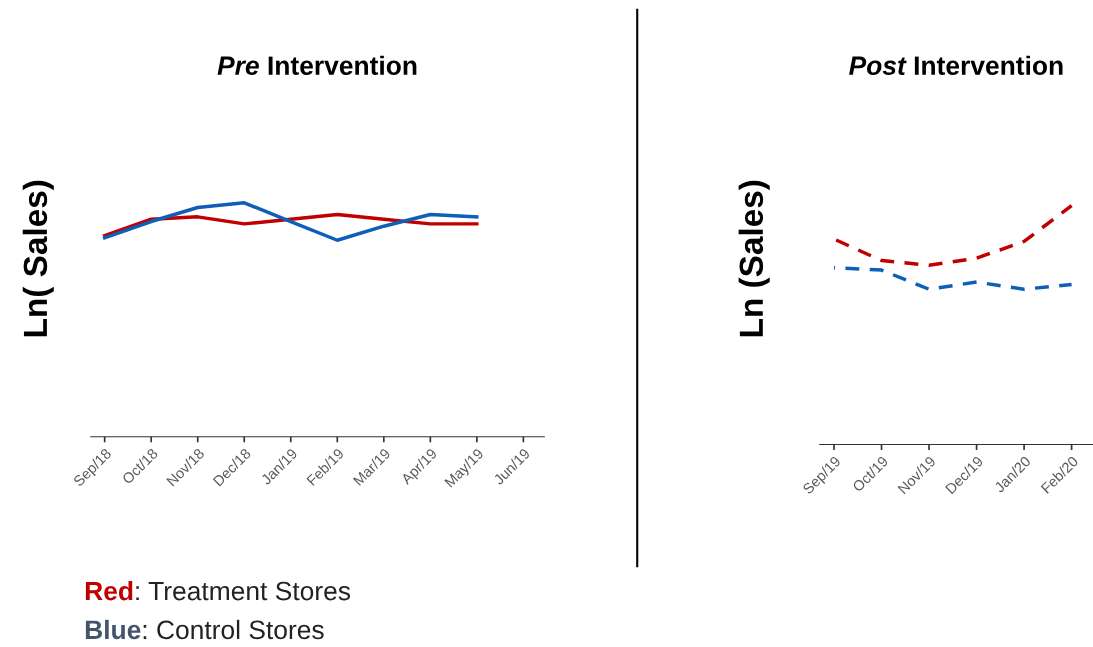 Image resolution: width=1093 pixels, height=647 pixels. Describe the element at coordinates (204, 629) in the screenshot. I see `text: Blue: Control Stores` at that location.